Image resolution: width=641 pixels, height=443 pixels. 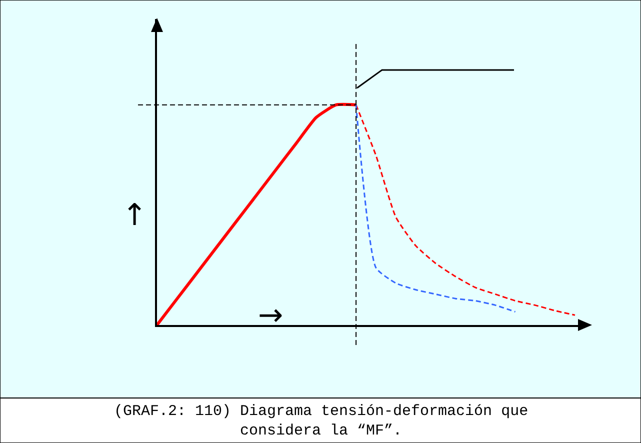 I want to click on x-axis-title: →, so click(x=271, y=315).